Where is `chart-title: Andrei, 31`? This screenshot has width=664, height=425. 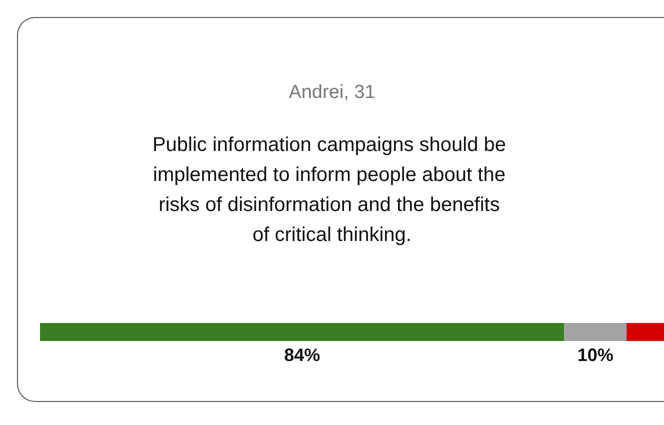 chart-title: Andrei, 31 is located at coordinates (332, 92).